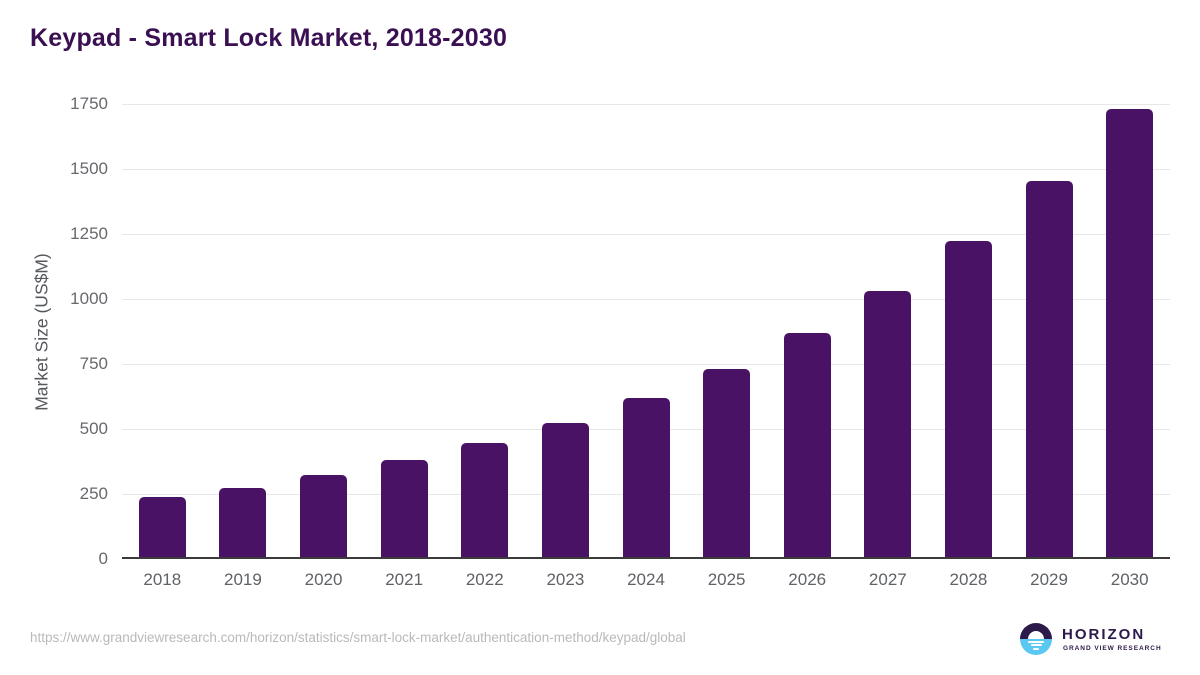  I want to click on x-axis-tick-label: 2029, so click(1049, 579).